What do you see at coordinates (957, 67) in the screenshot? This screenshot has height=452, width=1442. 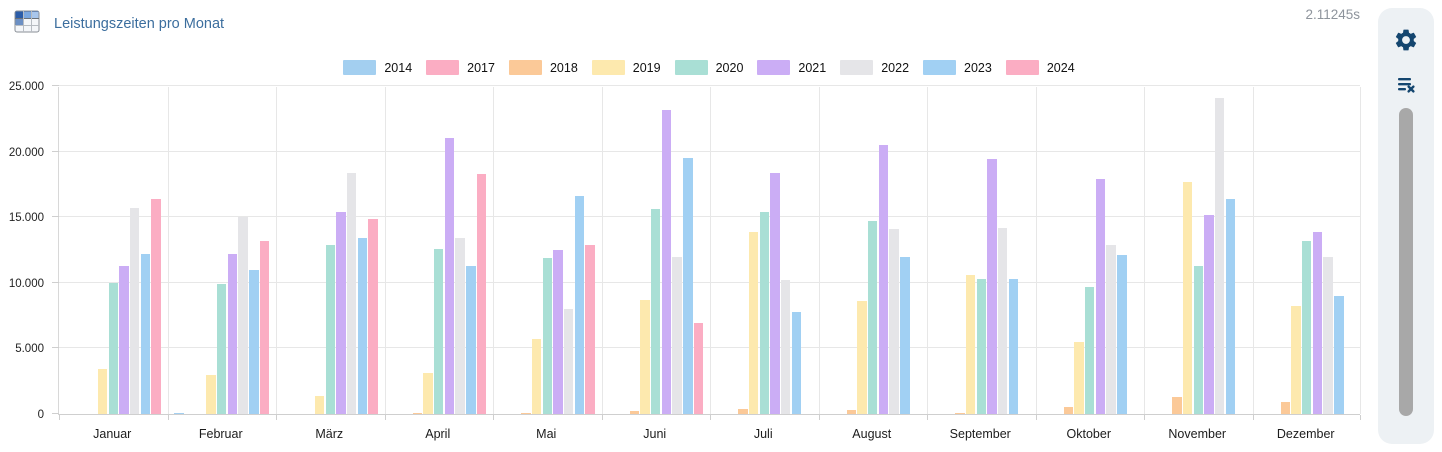 I see `legend-item-2023: 2023` at bounding box center [957, 67].